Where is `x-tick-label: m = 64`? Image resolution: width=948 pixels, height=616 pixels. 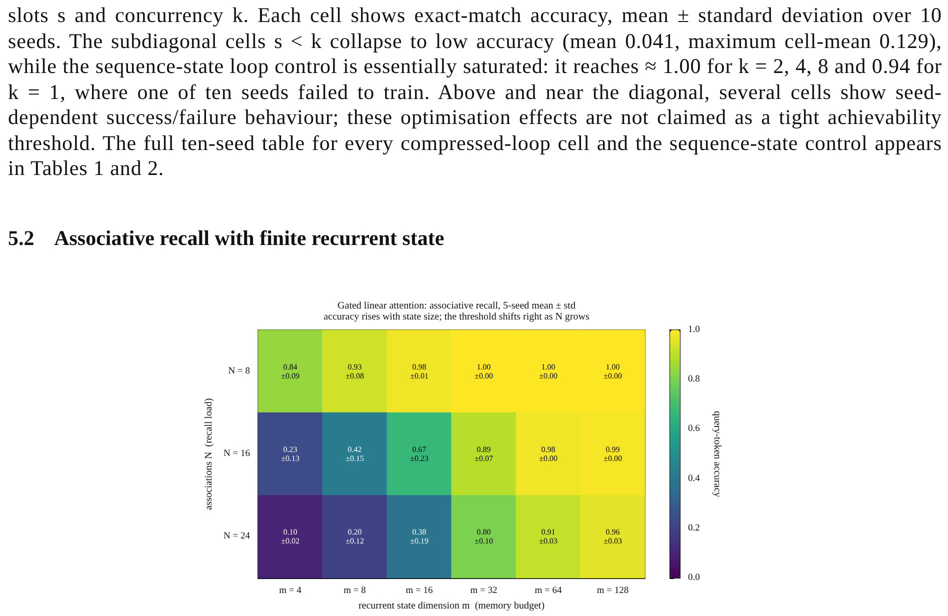 x-tick-label: m = 64 is located at coordinates (548, 591).